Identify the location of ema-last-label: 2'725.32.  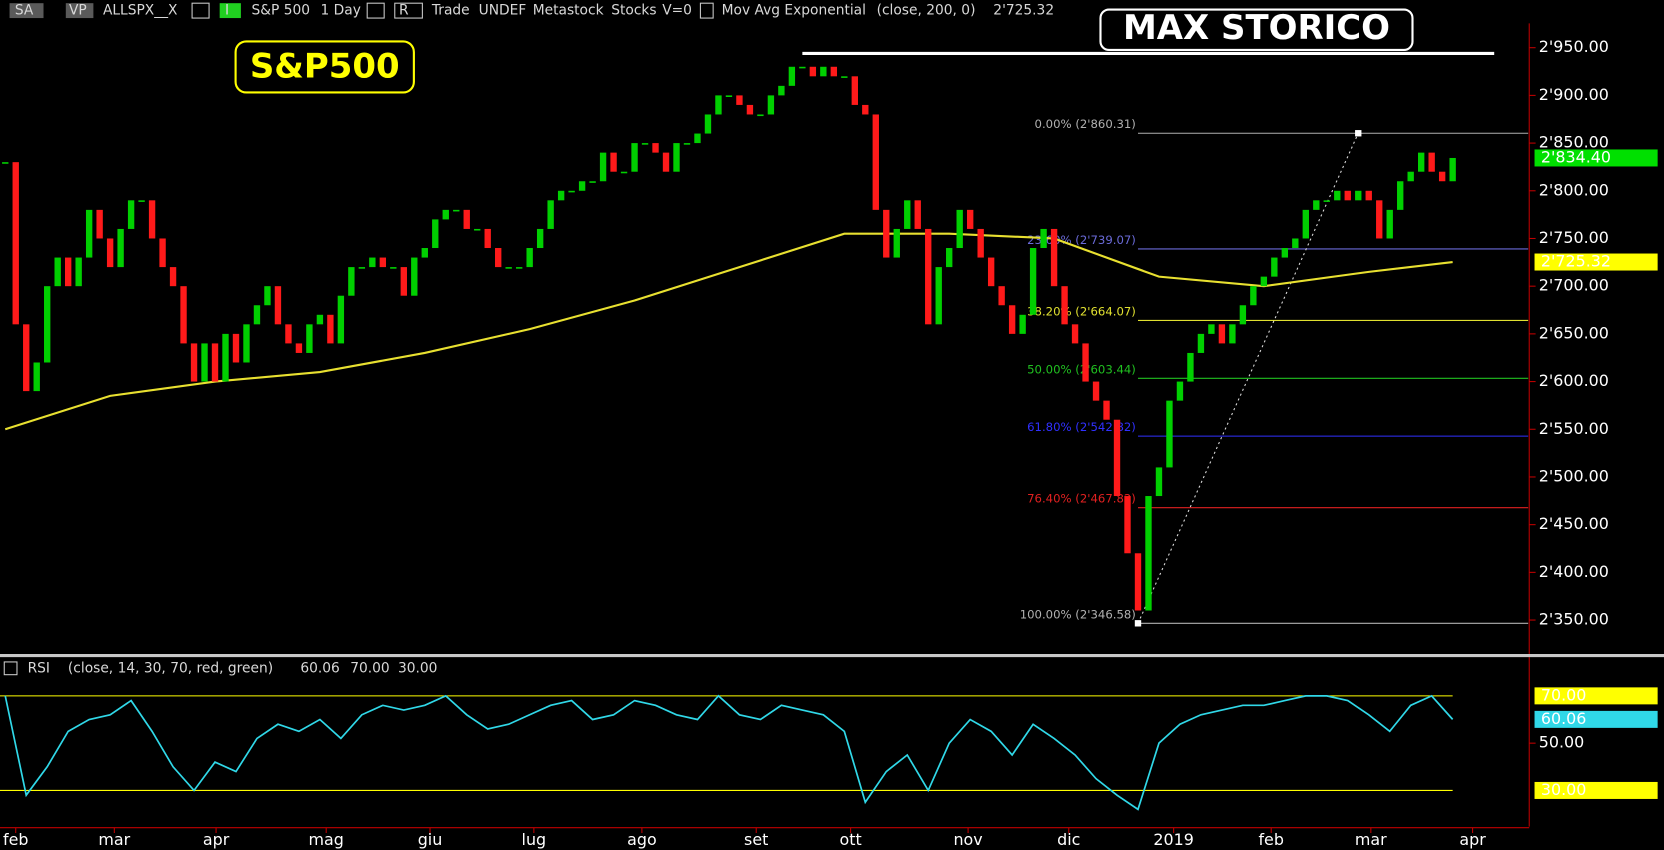
(1576, 261).